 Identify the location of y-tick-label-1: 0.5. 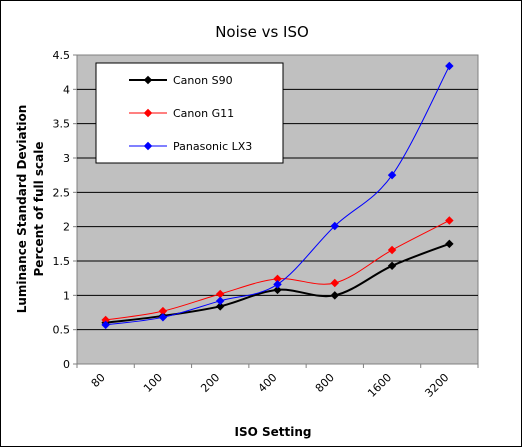
(62, 330).